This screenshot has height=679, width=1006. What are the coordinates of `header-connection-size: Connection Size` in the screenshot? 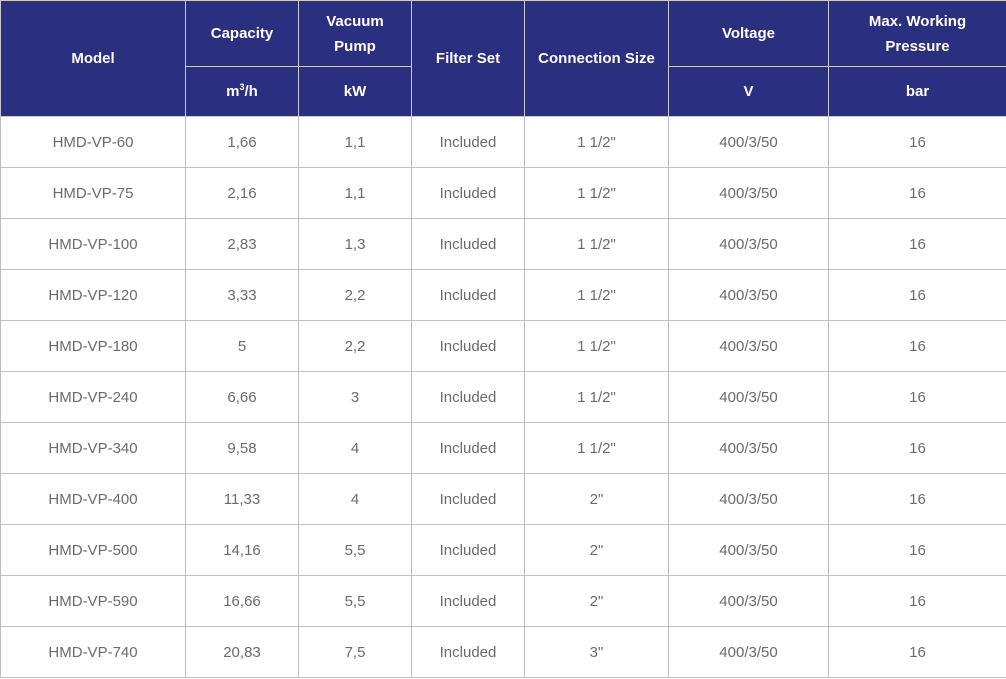 It's located at (596, 58).